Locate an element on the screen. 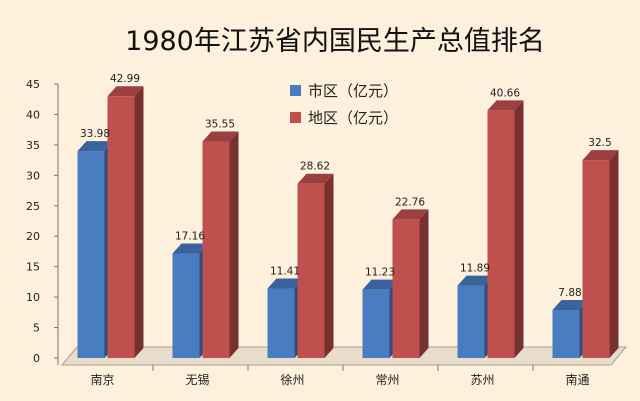 The height and width of the screenshot is (401, 640). data-label: 35.55 is located at coordinates (220, 125).